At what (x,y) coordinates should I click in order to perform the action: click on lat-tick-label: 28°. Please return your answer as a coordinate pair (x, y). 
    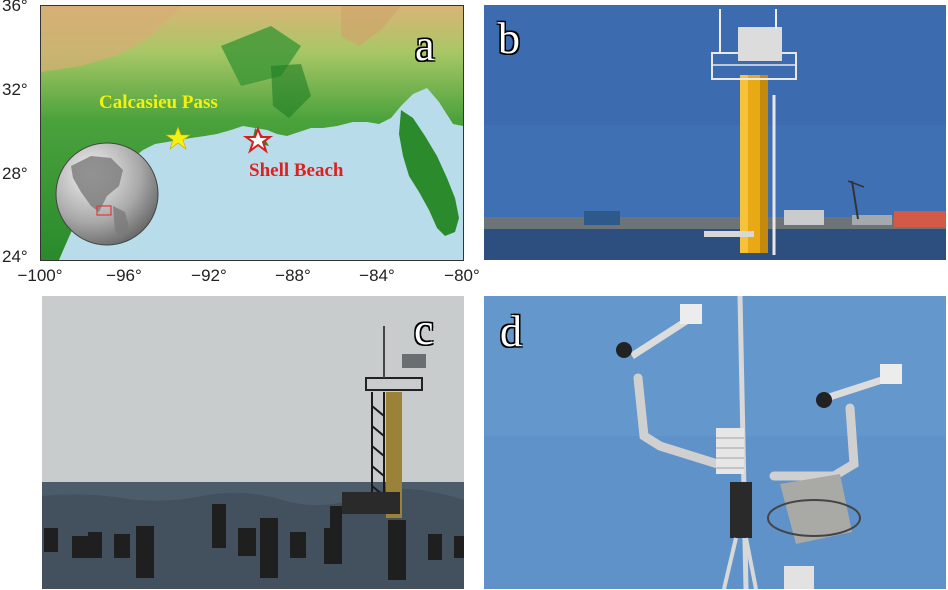
    Looking at the image, I should click on (15, 173).